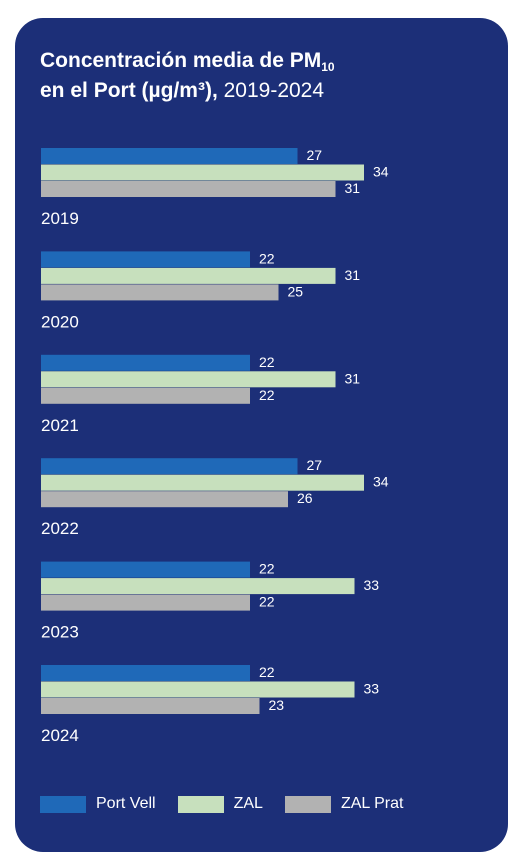 The height and width of the screenshot is (867, 520). Describe the element at coordinates (353, 188) in the screenshot. I see `data-label-2019-zal-prat: 31` at that location.